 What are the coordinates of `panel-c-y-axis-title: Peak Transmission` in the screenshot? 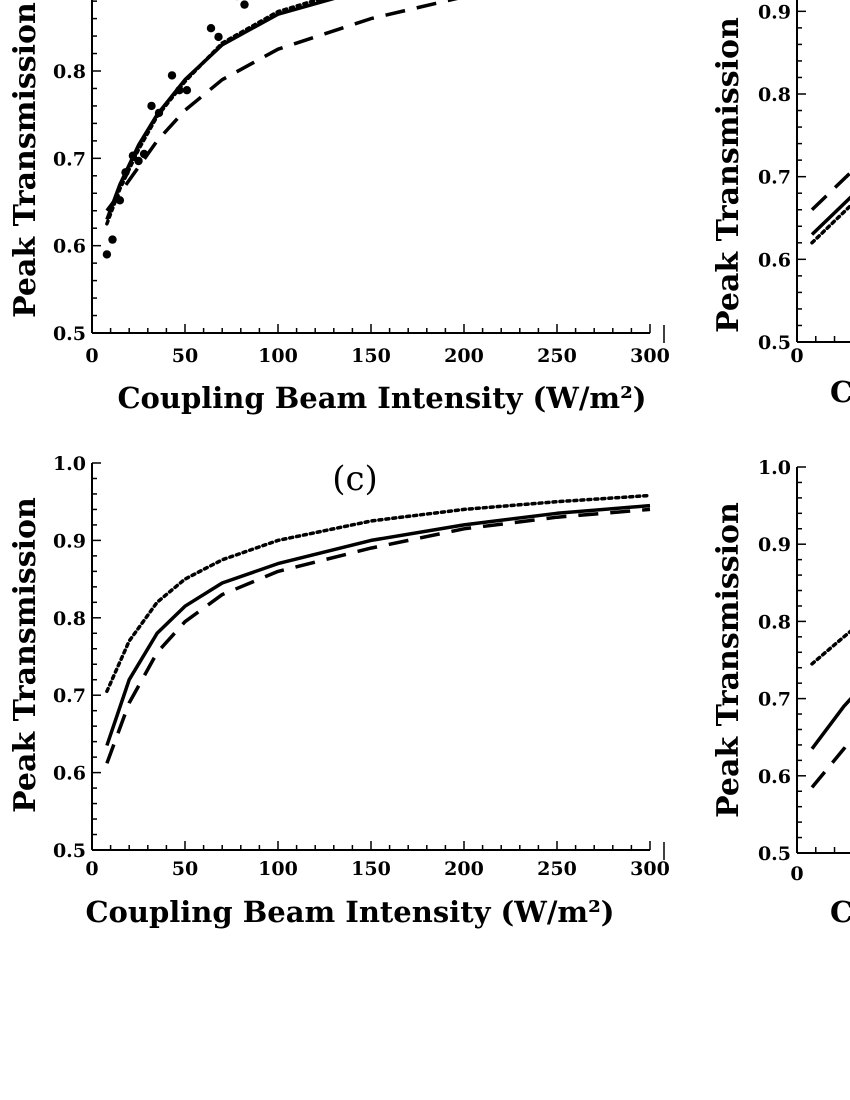 It's located at (25, 655).